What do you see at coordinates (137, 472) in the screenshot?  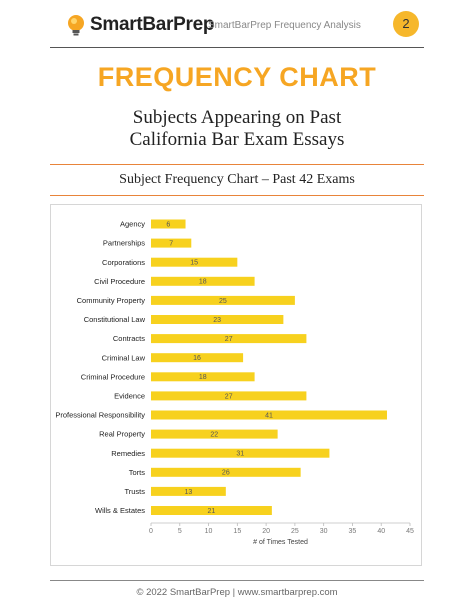 I see `category-label: Torts` at bounding box center [137, 472].